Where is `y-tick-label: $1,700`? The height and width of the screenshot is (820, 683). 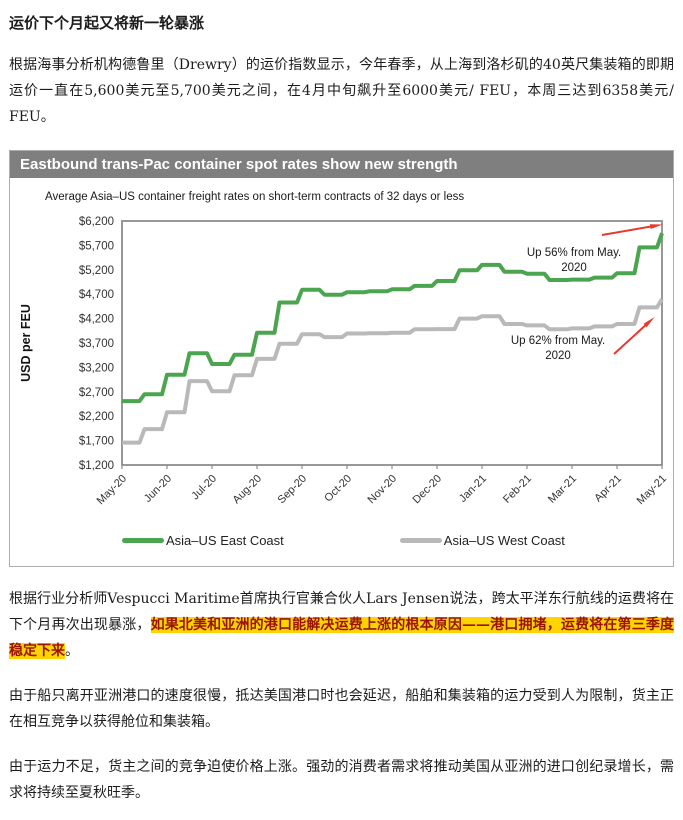 y-tick-label: $1,700 is located at coordinates (96, 442).